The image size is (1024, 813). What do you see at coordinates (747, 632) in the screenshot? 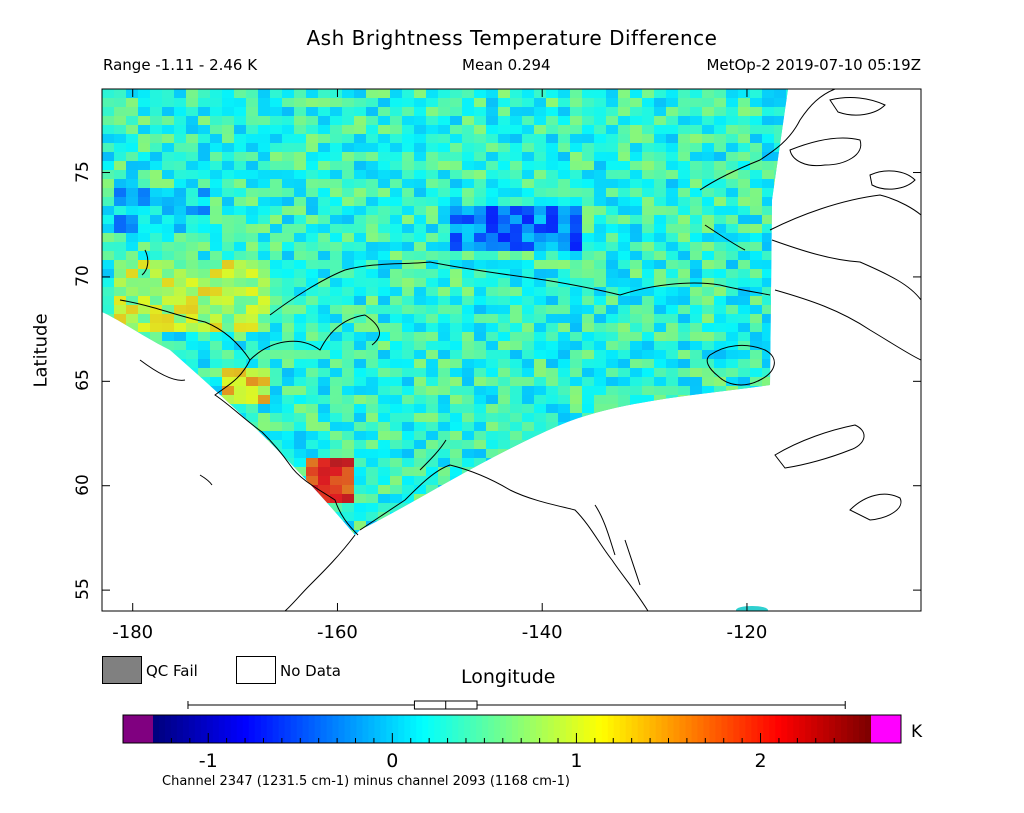
I see `x-tick-label: -120` at bounding box center [747, 632].